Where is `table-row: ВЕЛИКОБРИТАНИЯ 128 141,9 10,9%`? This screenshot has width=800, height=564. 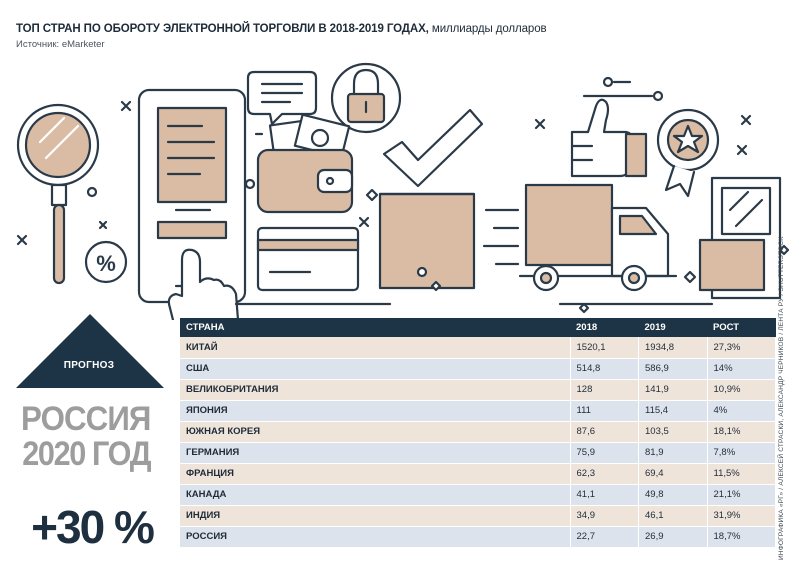 table-row: ВЕЛИКОБРИТАНИЯ 128 141,9 10,9% is located at coordinates (478, 390).